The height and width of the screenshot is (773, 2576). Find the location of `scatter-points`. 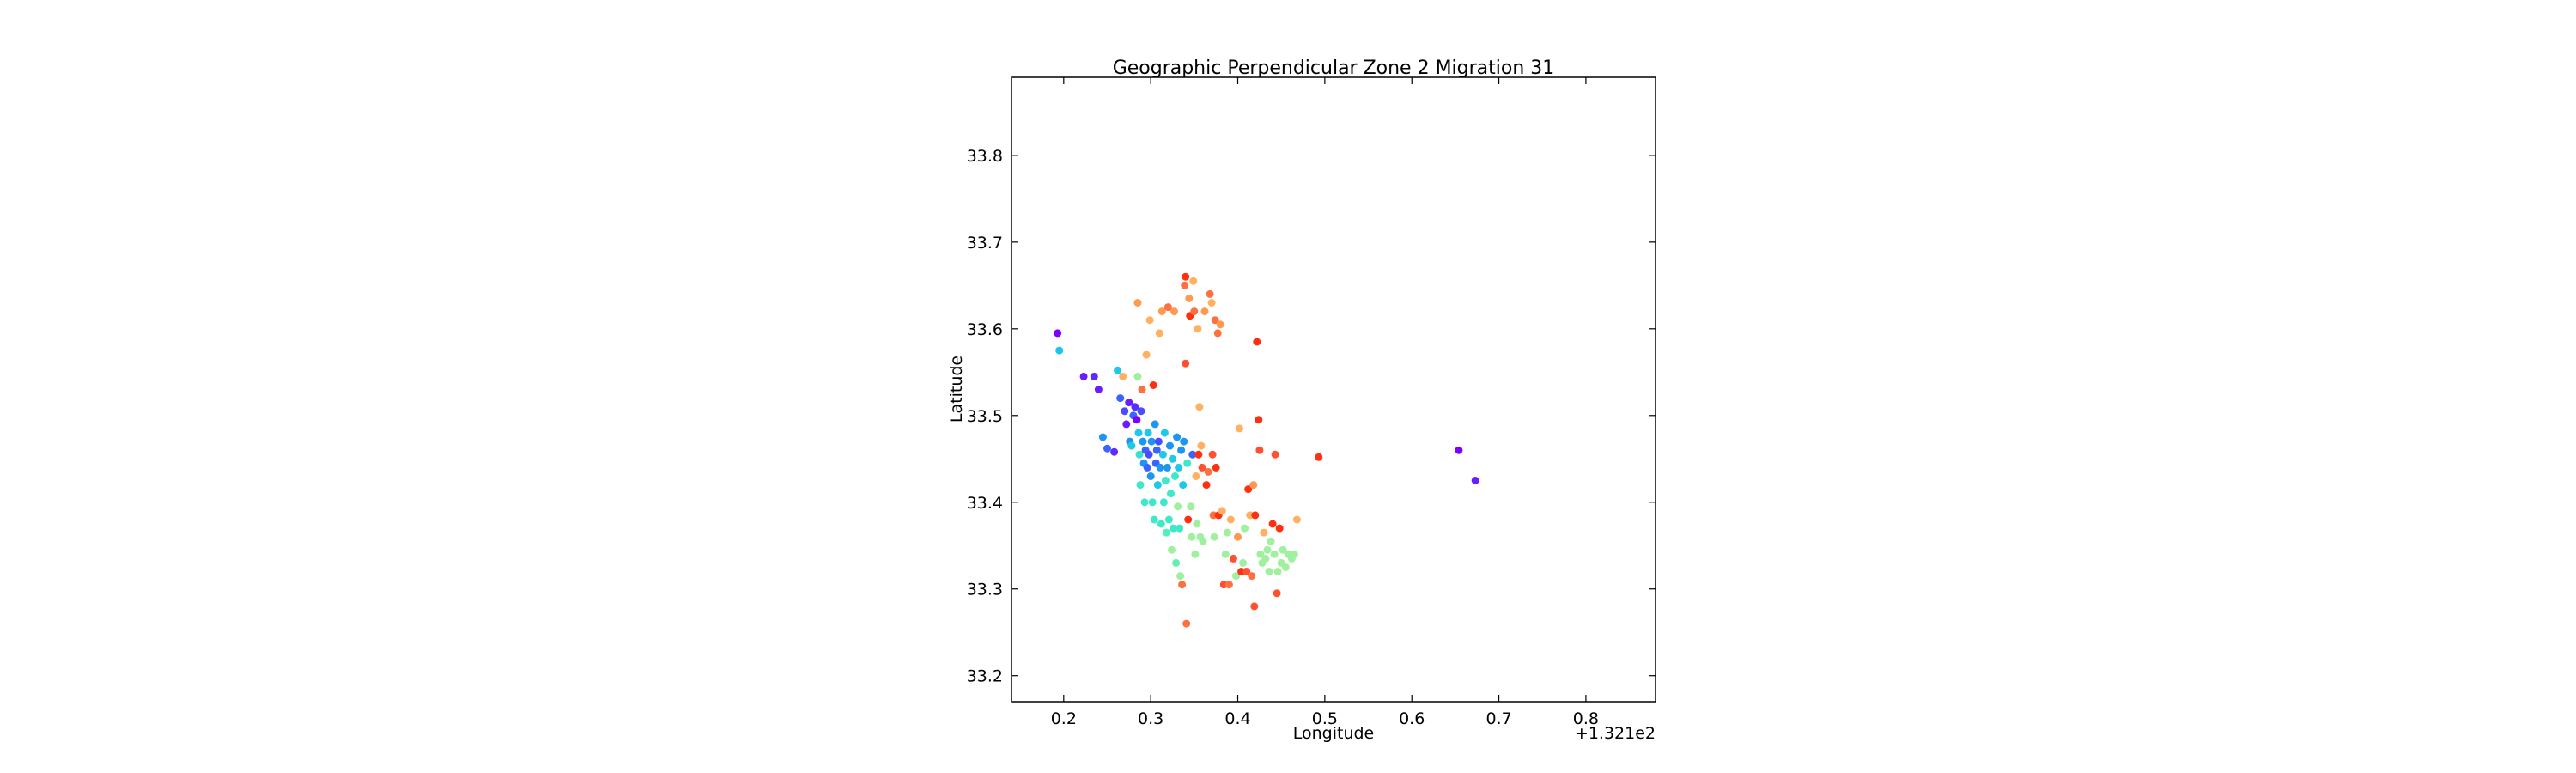

scatter-points is located at coordinates (1266, 450).